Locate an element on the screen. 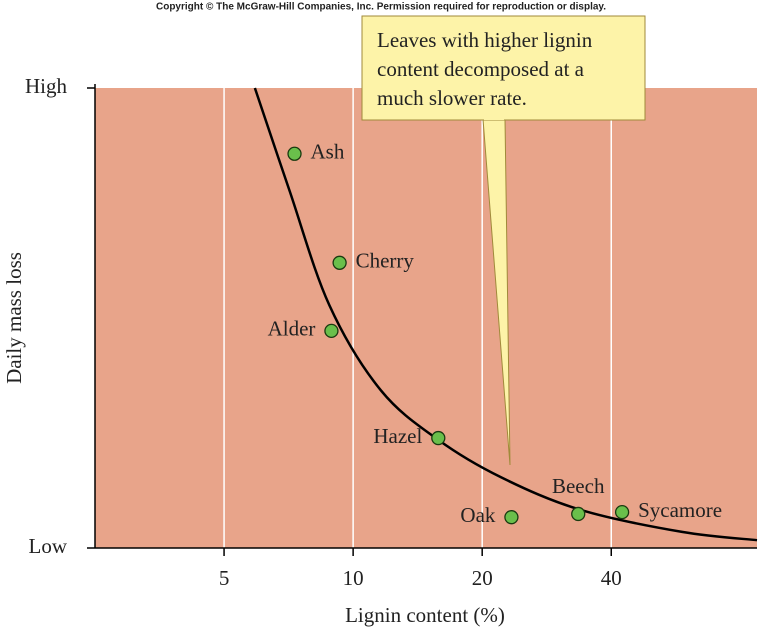 This screenshot has height=635, width=763. point-label: Ash is located at coordinates (328, 152).